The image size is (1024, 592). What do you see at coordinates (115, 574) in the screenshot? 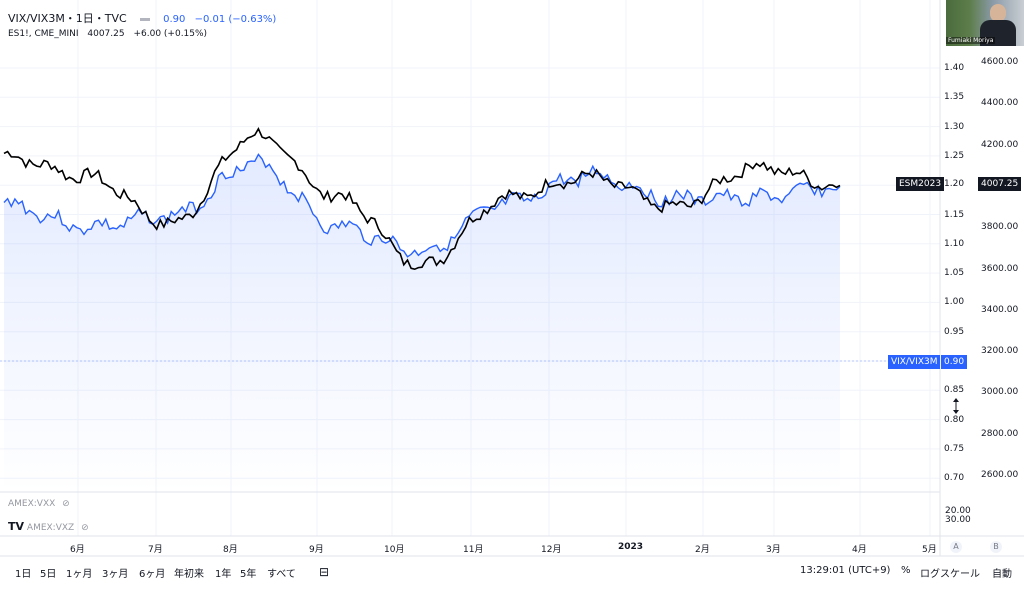
I see `range-button: 3ヶ月` at bounding box center [115, 574].